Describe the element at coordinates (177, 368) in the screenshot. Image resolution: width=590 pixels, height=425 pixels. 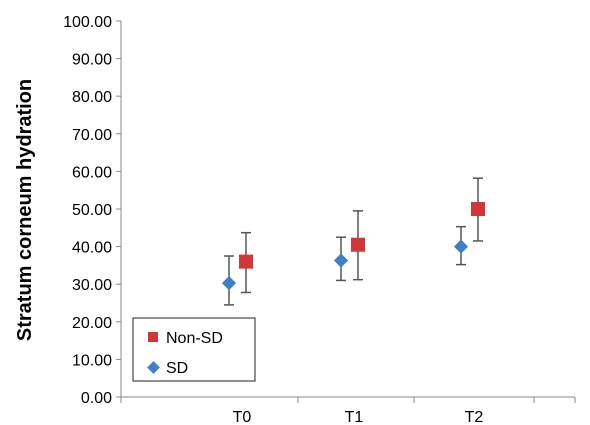
I see `legend-label-sd: SD` at that location.